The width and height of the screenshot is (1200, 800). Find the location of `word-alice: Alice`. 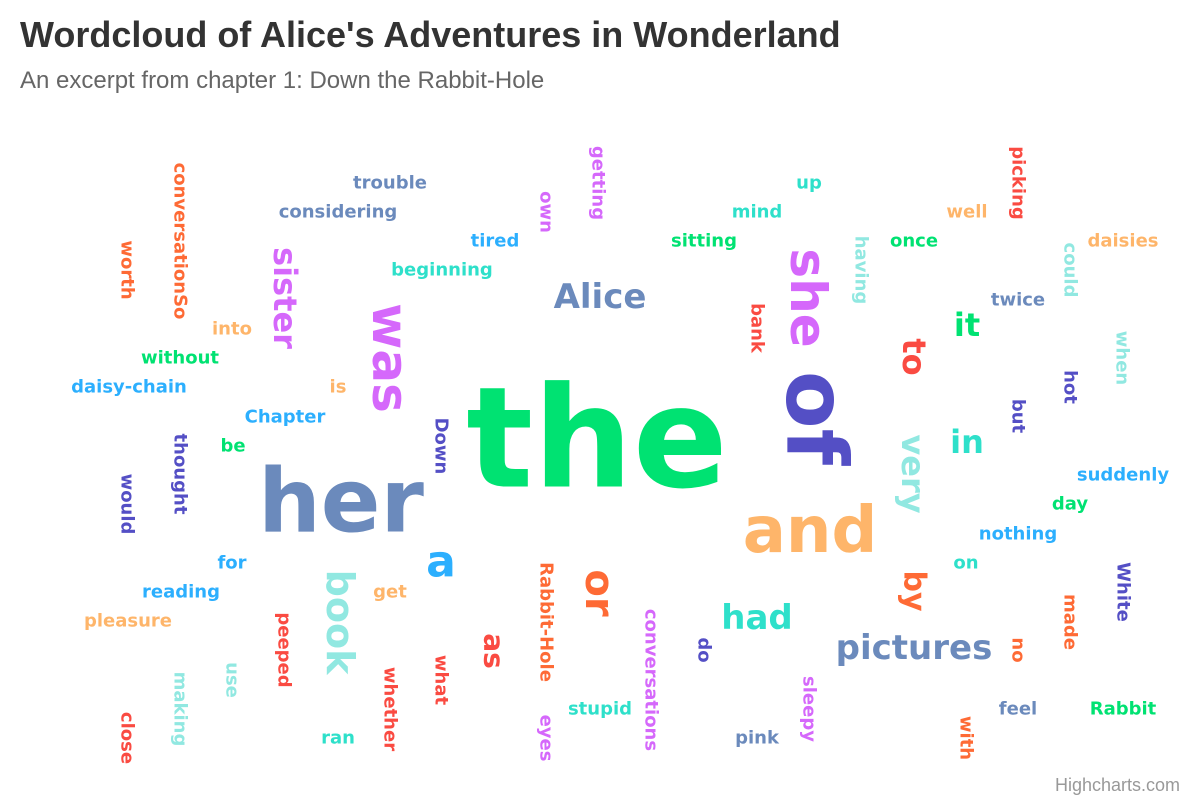

word-alice: Alice is located at coordinates (600, 297).